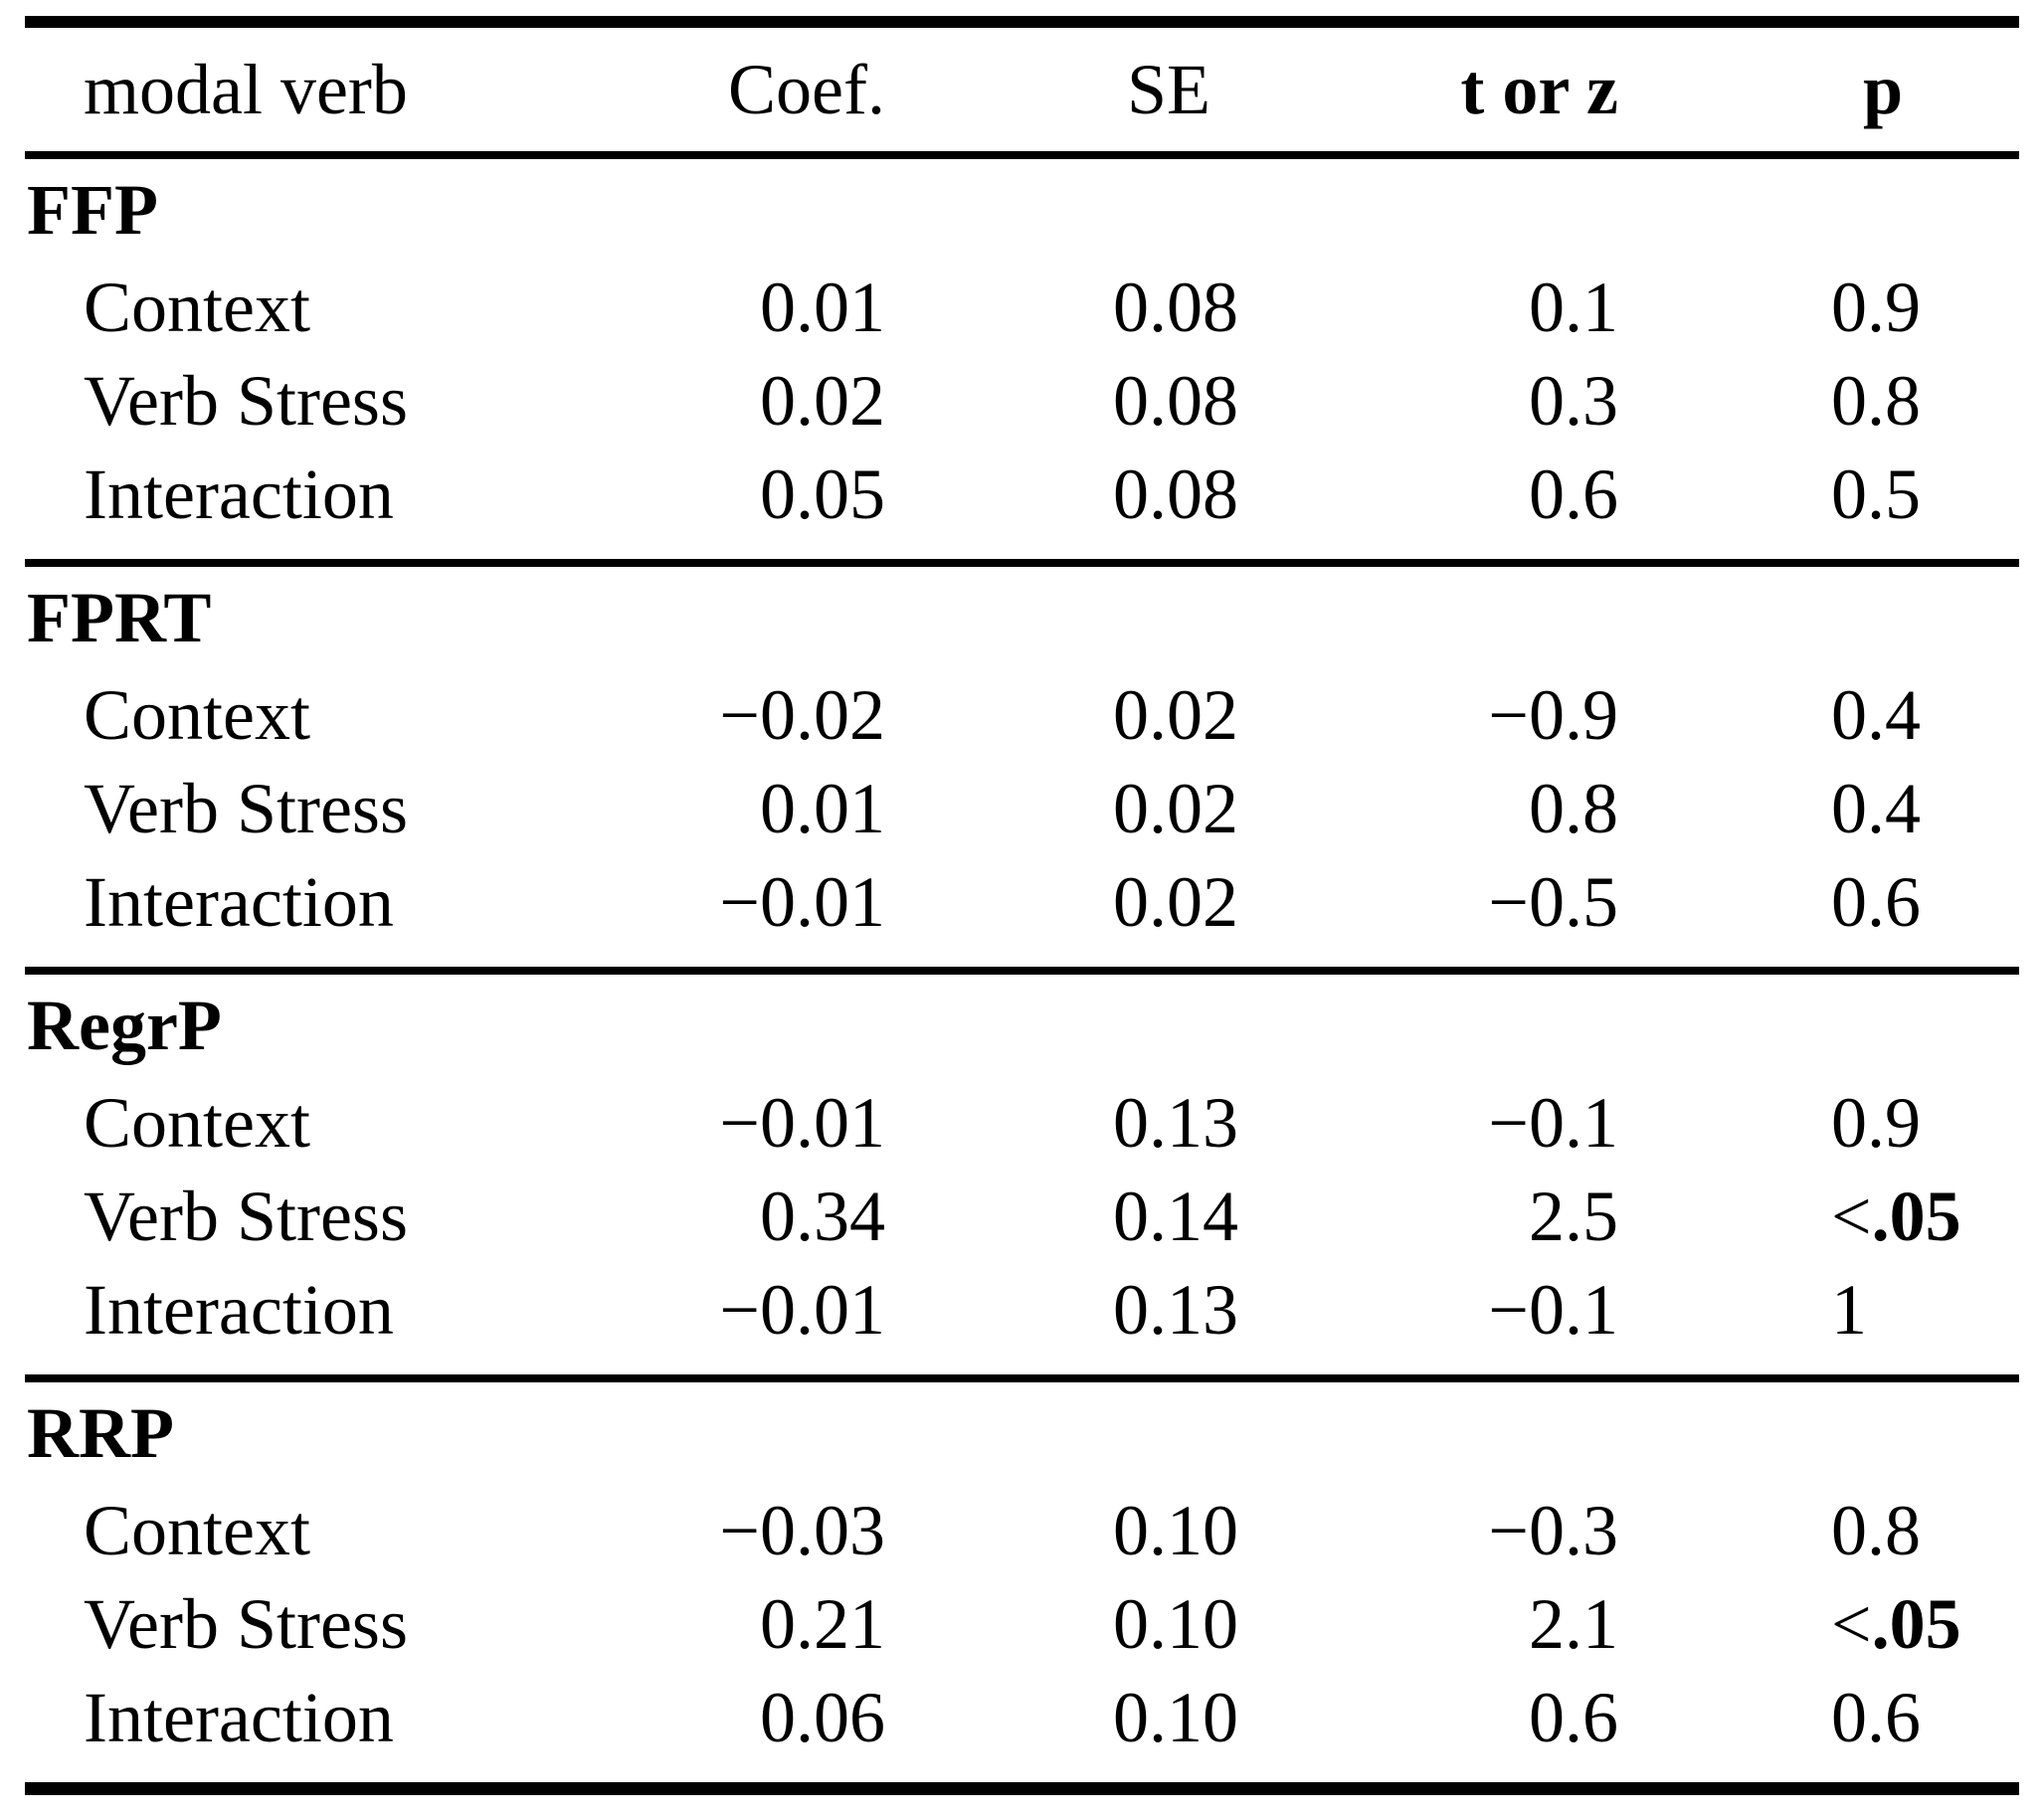 Image resolution: width=2044 pixels, height=1817 pixels. What do you see at coordinates (1022, 401) in the screenshot?
I see `table-row: Verb Stress 0.02 0.08 0.3 0.8` at bounding box center [1022, 401].